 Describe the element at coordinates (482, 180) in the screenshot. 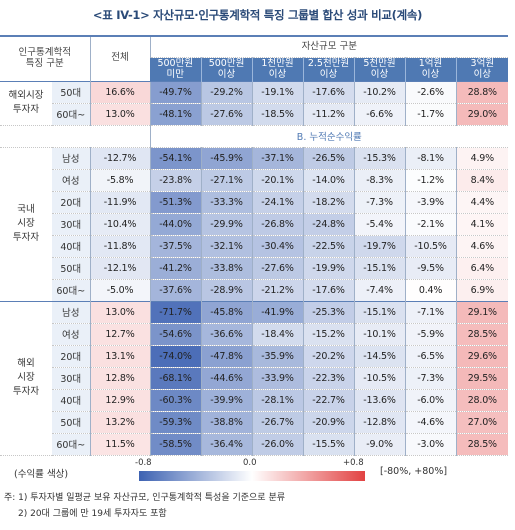

I see `value-cell: 8.4%` at that location.